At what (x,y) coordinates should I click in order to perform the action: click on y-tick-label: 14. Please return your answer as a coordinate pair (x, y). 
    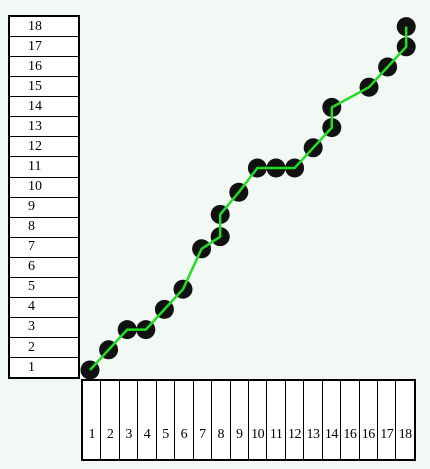
    Looking at the image, I should click on (44, 107).